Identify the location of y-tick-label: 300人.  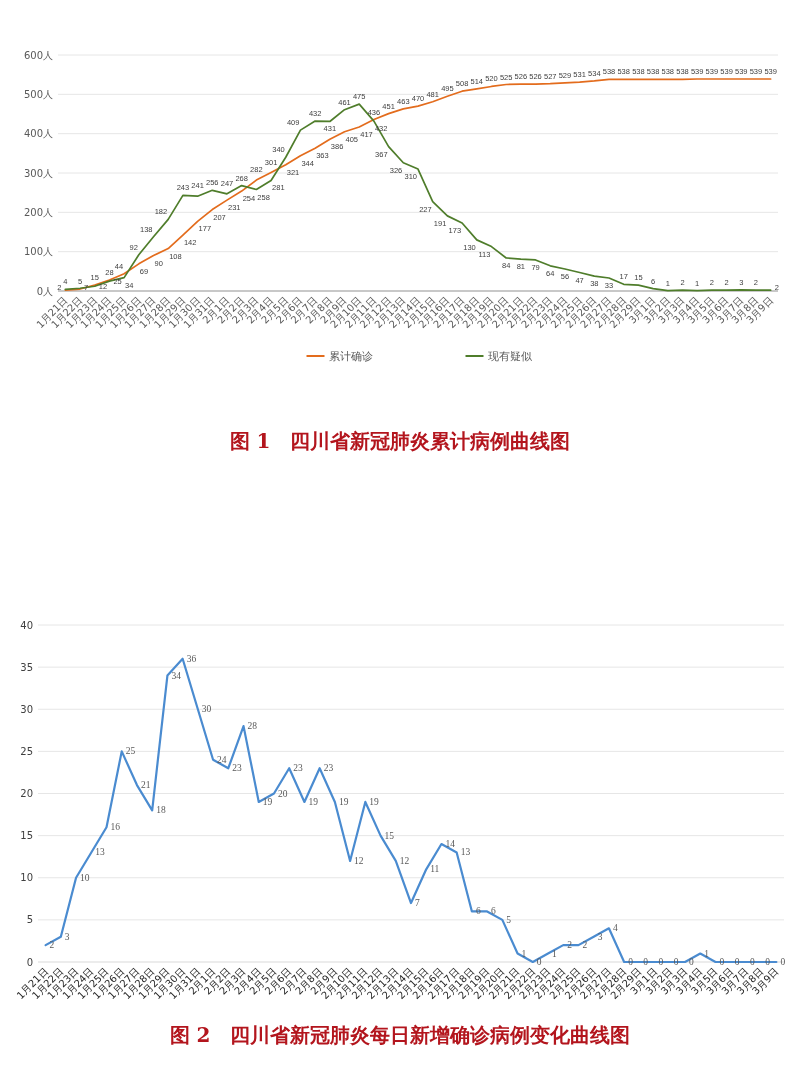
(38, 173).